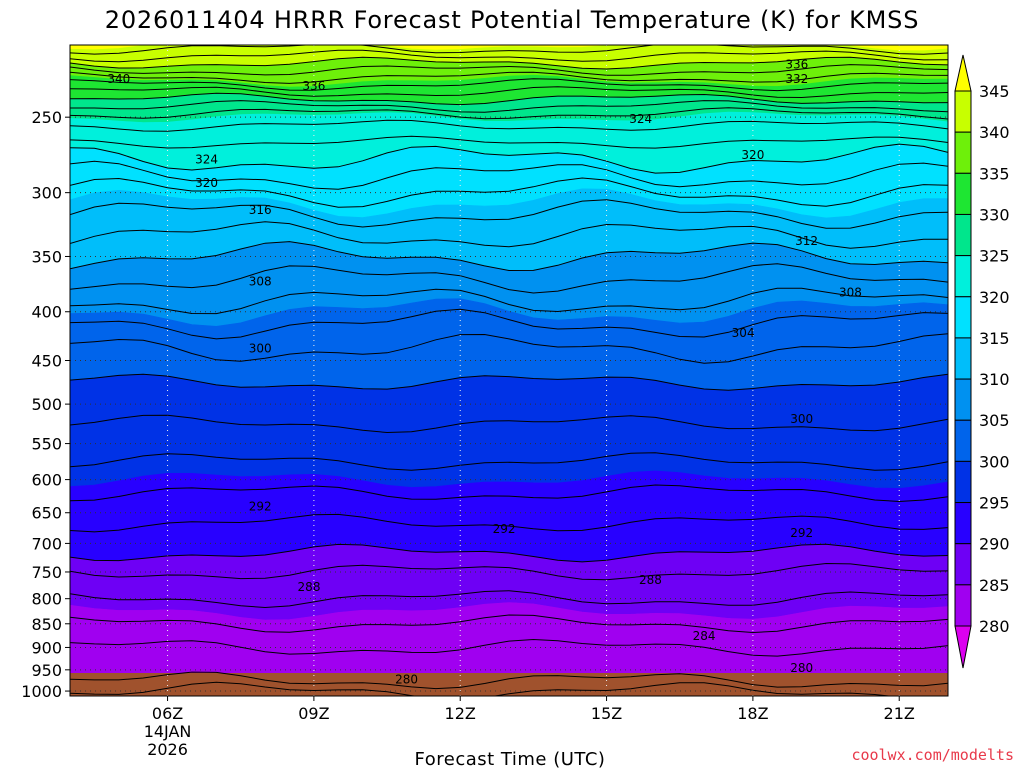 This screenshot has height=768, width=1024. What do you see at coordinates (260, 348) in the screenshot?
I see `contour-label: 300` at bounding box center [260, 348].